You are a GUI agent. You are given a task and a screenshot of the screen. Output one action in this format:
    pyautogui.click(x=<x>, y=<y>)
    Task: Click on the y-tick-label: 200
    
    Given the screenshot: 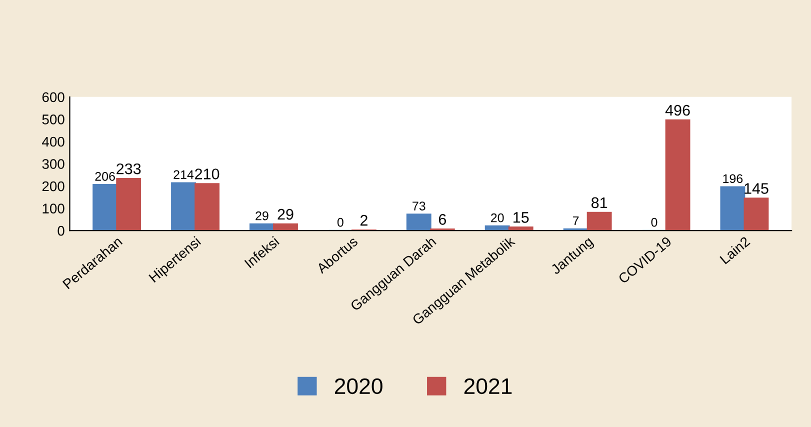 What is the action you would take?
    pyautogui.click(x=53, y=186)
    